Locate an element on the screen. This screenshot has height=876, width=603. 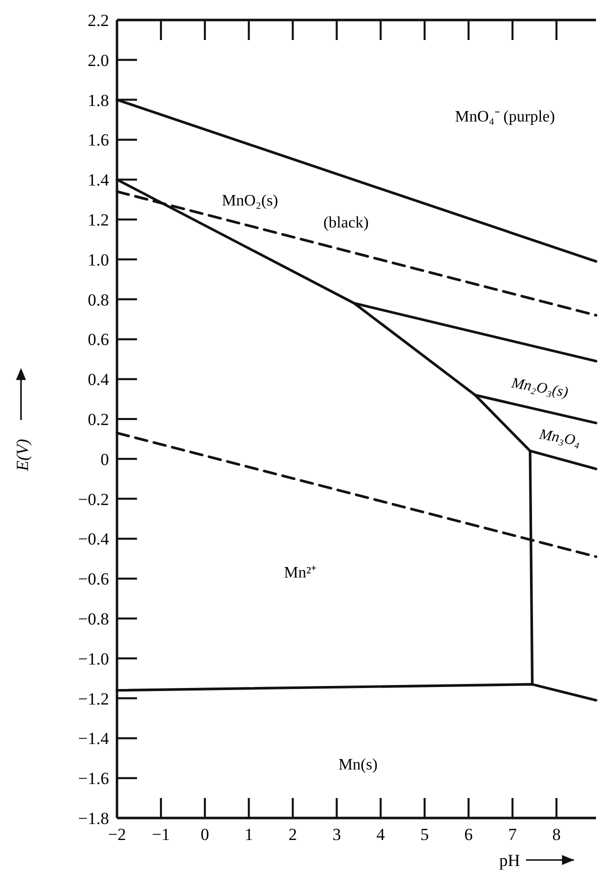
y-tick-label: 0.8 is located at coordinates (98, 300).